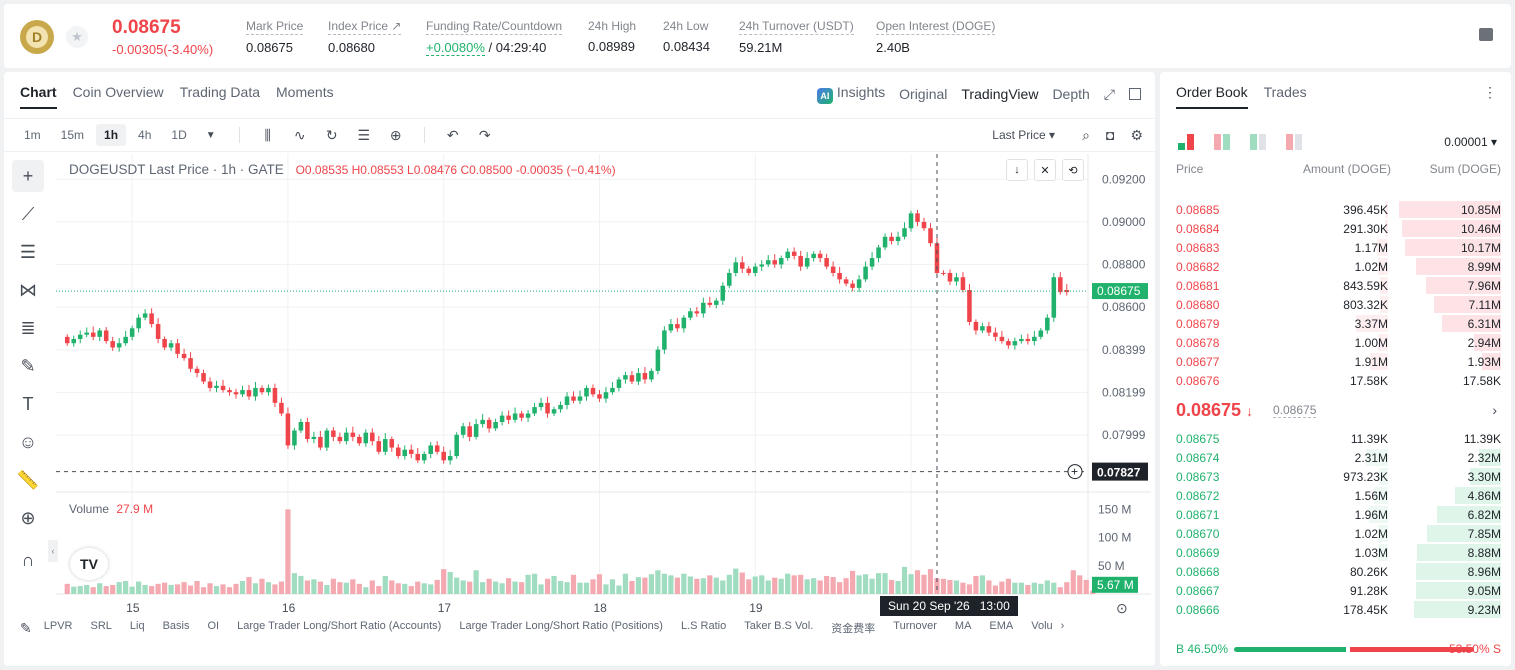  What do you see at coordinates (1122, 608) in the screenshot?
I see `timezone-settings-icon: ⊙` at bounding box center [1122, 608].